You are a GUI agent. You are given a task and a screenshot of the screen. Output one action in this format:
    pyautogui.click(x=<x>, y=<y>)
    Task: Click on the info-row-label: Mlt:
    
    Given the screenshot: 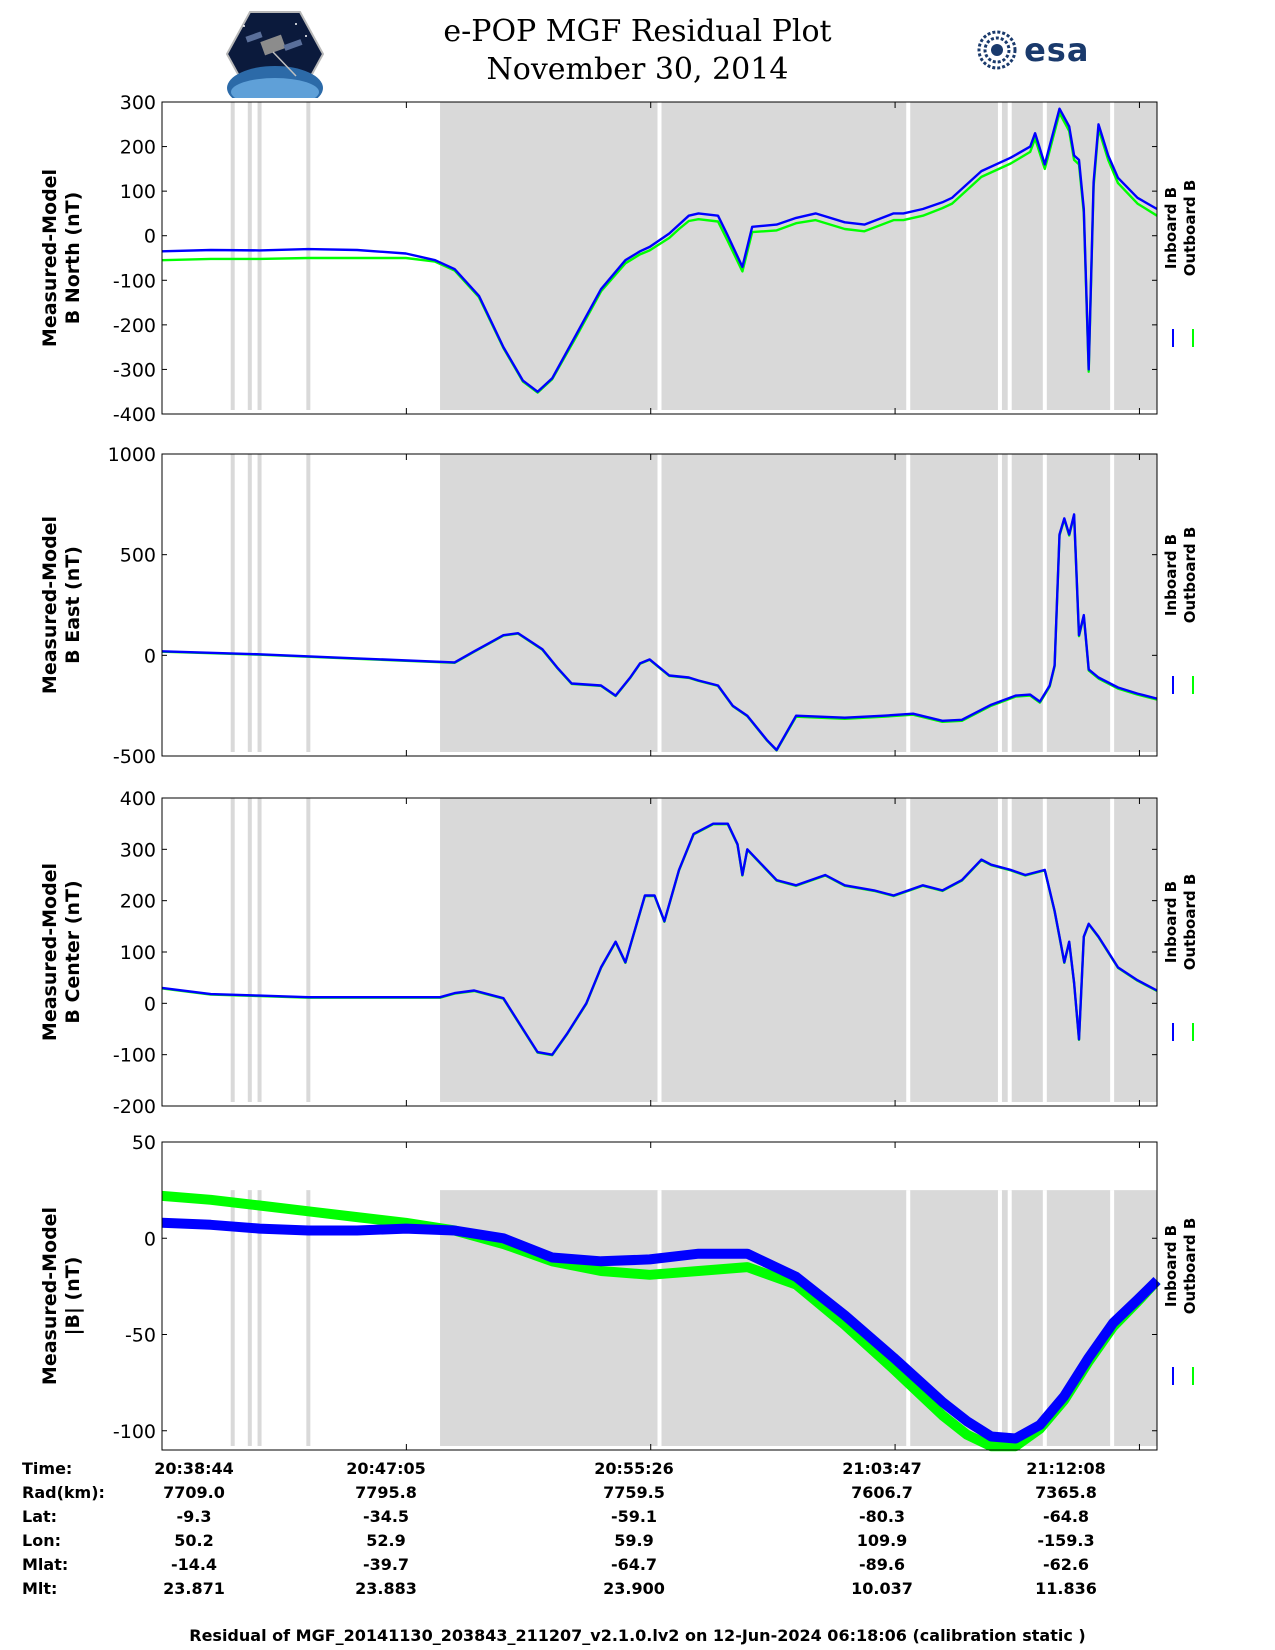 What is the action you would take?
    pyautogui.click(x=40, y=1588)
    